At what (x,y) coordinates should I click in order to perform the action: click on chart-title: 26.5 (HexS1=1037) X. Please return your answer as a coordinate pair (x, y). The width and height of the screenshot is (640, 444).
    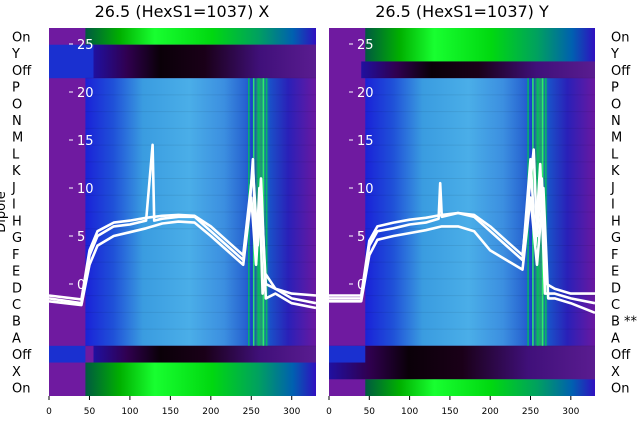
    Looking at the image, I should click on (182, 11).